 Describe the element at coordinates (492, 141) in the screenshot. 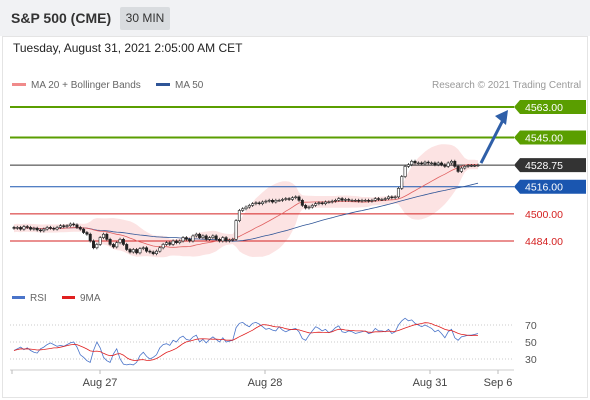

I see `projection-arrow-line` at that location.